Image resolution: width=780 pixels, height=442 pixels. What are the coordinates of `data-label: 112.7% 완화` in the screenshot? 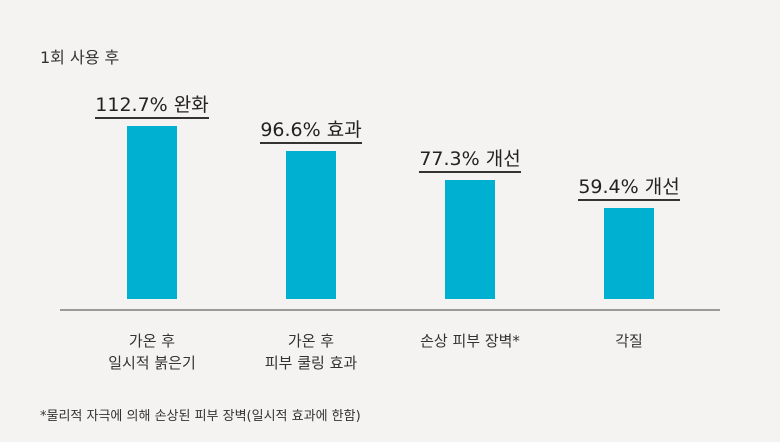 It's located at (152, 104).